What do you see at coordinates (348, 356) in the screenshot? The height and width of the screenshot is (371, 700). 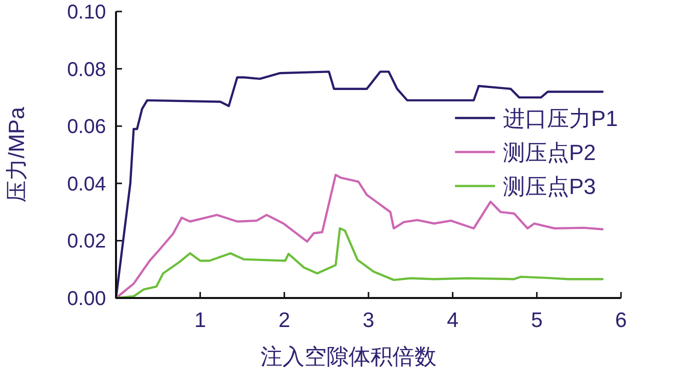 I see `x-axis-title: 注入空隙体积倍数` at bounding box center [348, 356].